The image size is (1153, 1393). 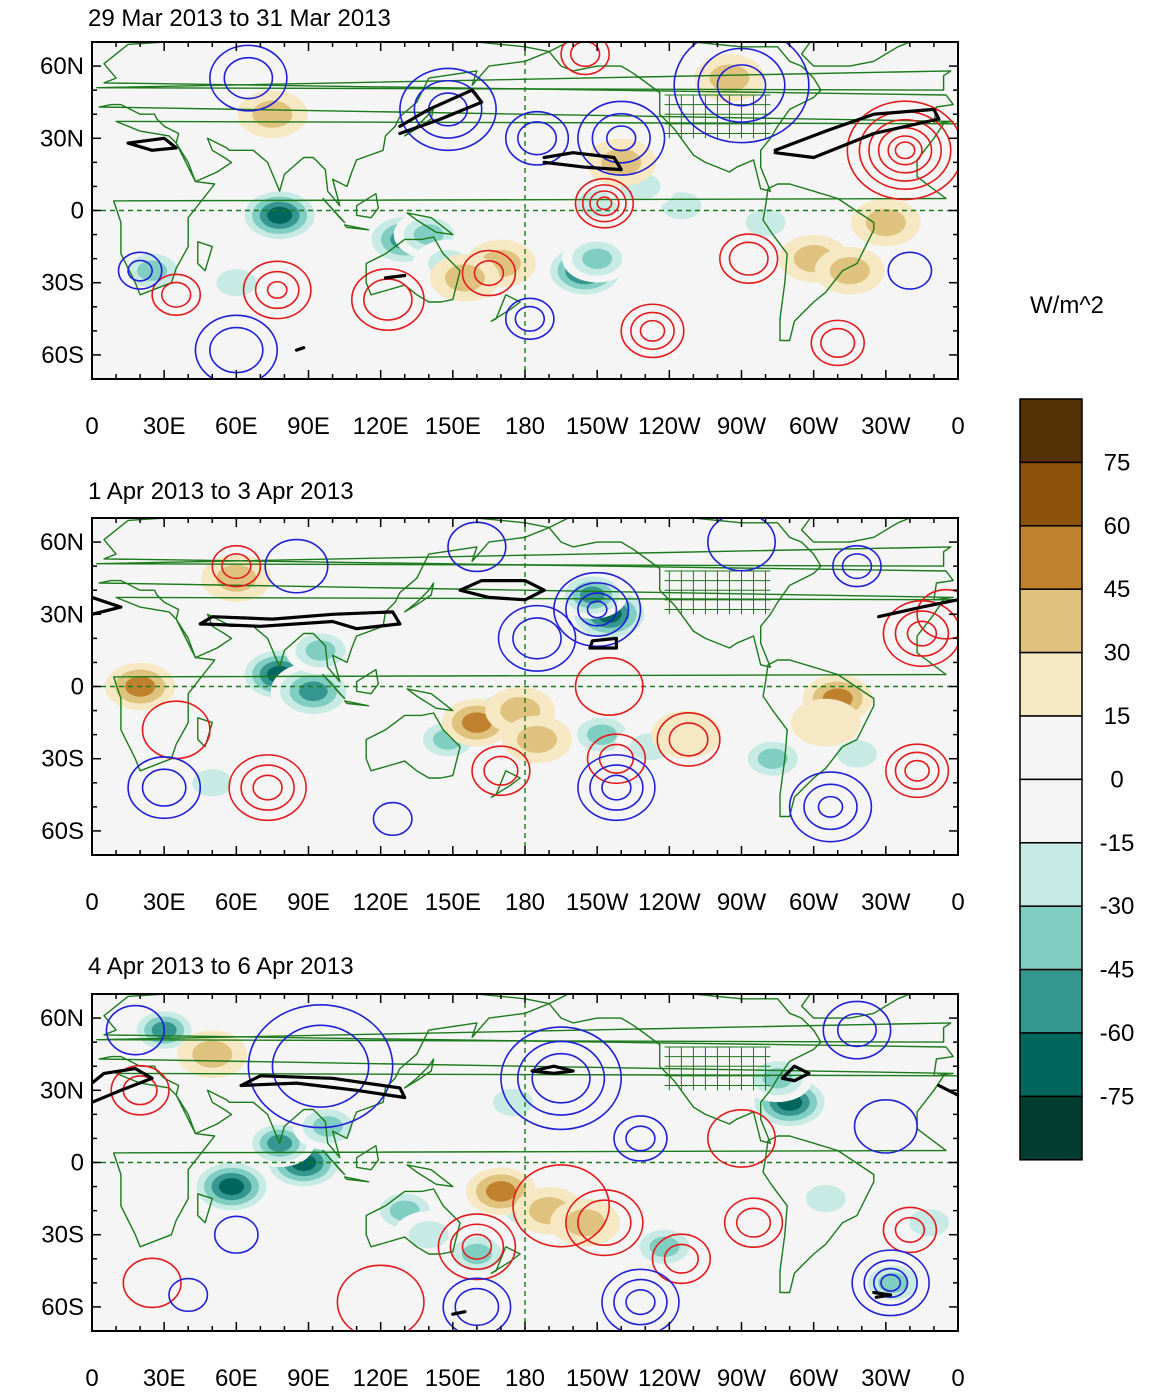 I want to click on colorbar-label: -60, so click(x=1117, y=1033).